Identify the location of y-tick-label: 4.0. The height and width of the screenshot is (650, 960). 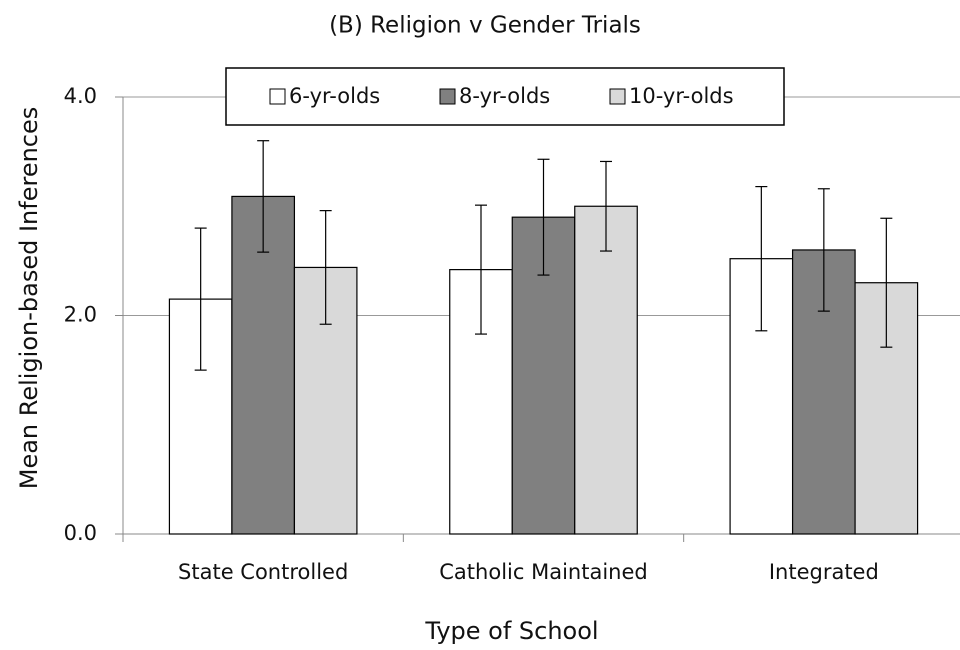
(80, 96).